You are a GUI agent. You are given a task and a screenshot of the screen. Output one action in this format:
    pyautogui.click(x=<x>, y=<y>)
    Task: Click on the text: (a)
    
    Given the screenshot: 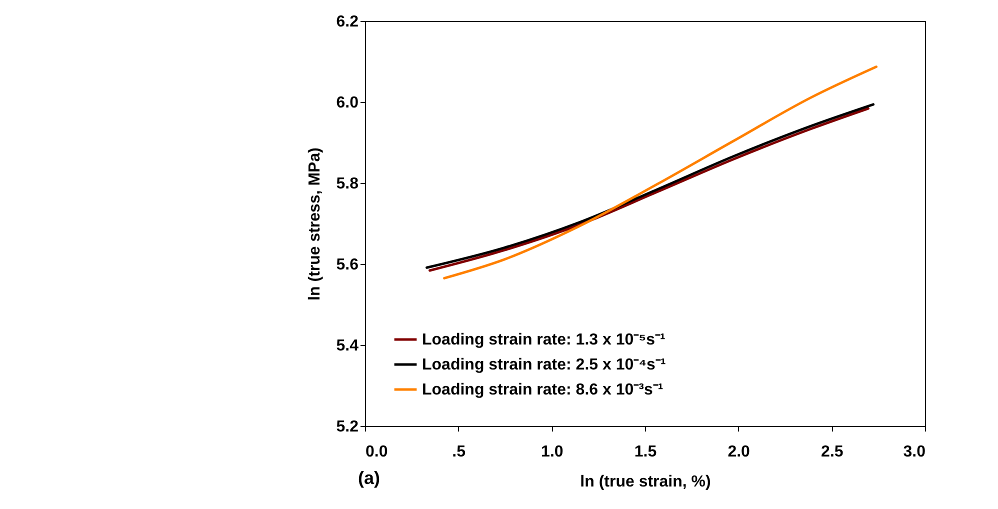 What is the action you would take?
    pyautogui.click(x=369, y=478)
    